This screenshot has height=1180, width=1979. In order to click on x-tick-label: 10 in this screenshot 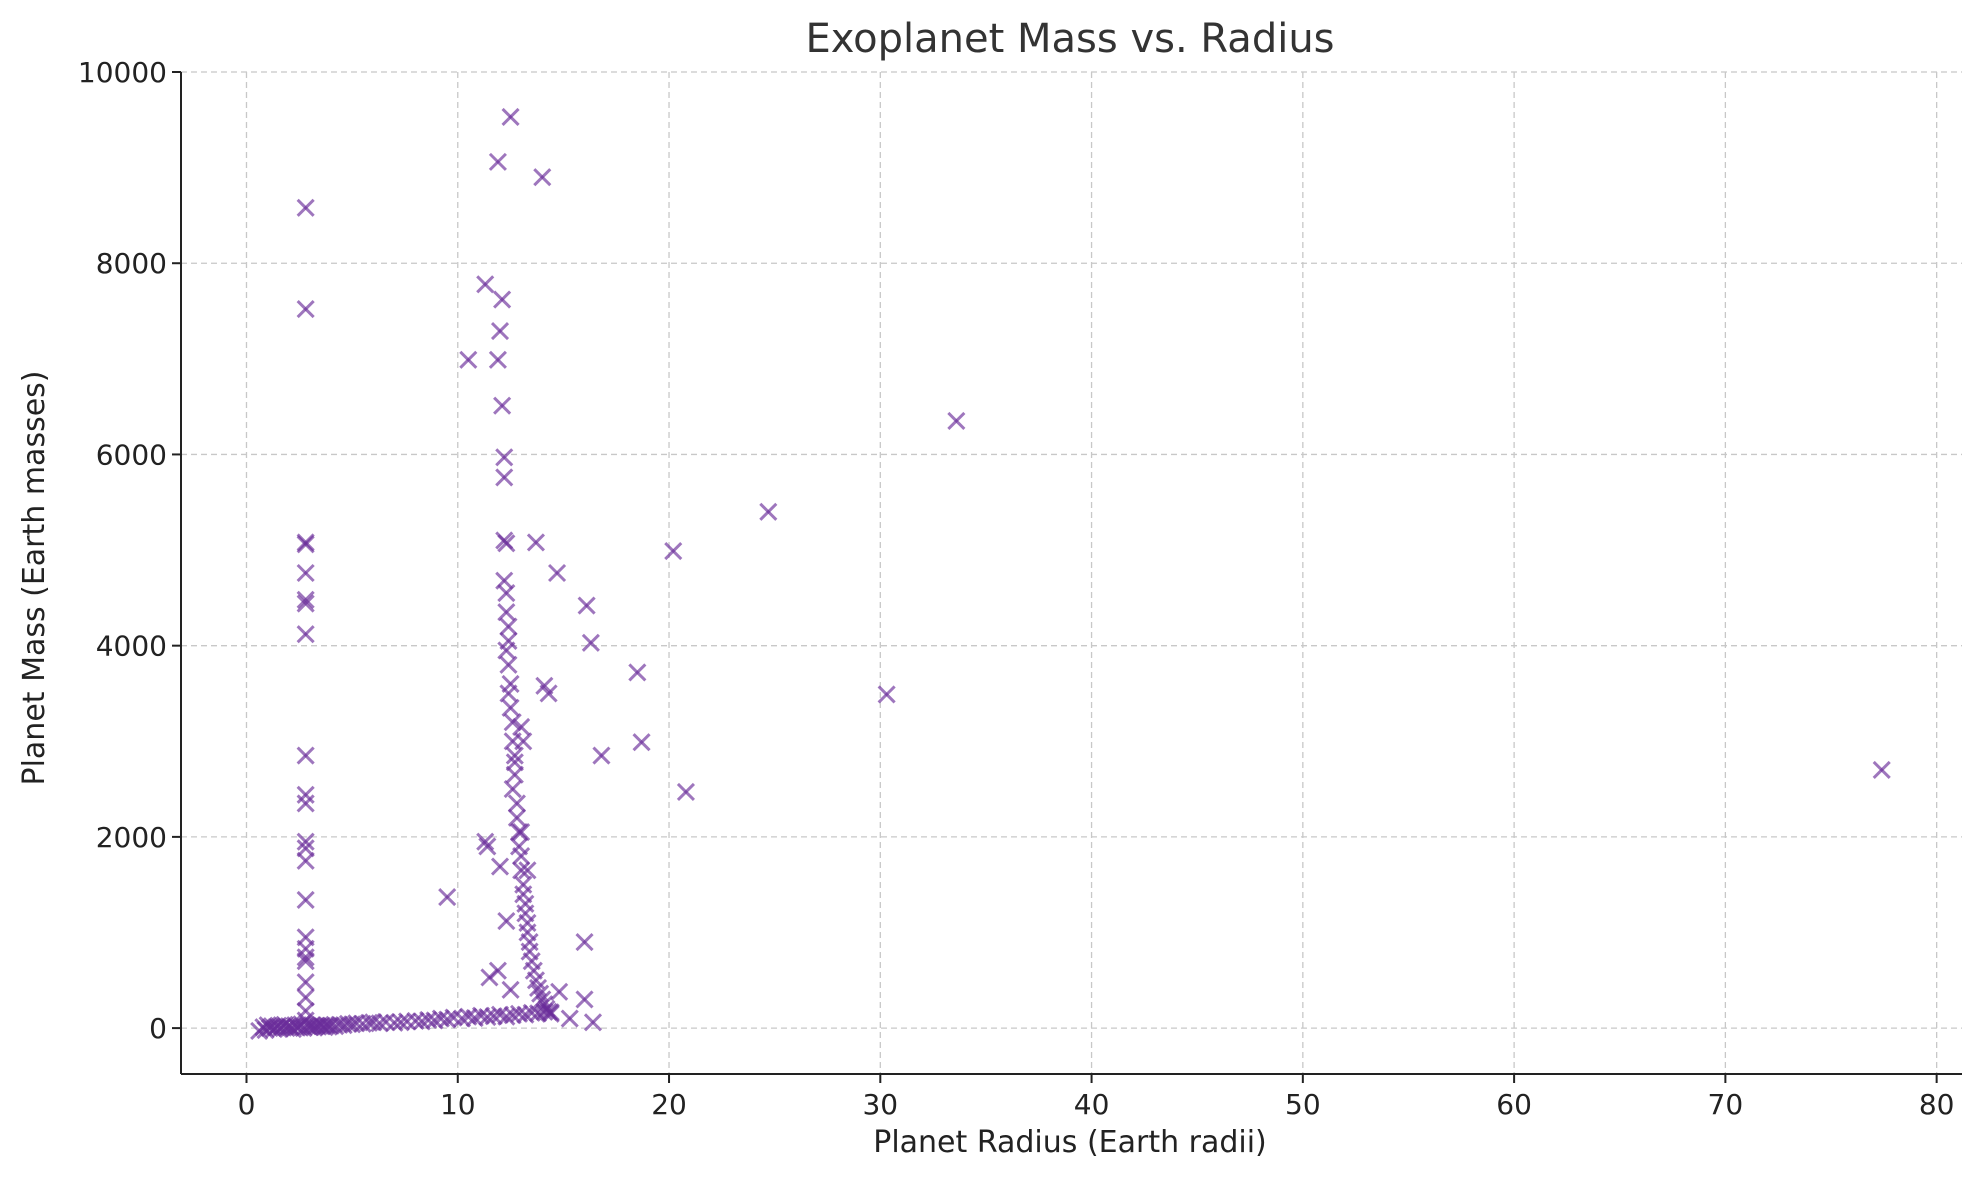, I will do `click(458, 1104)`.